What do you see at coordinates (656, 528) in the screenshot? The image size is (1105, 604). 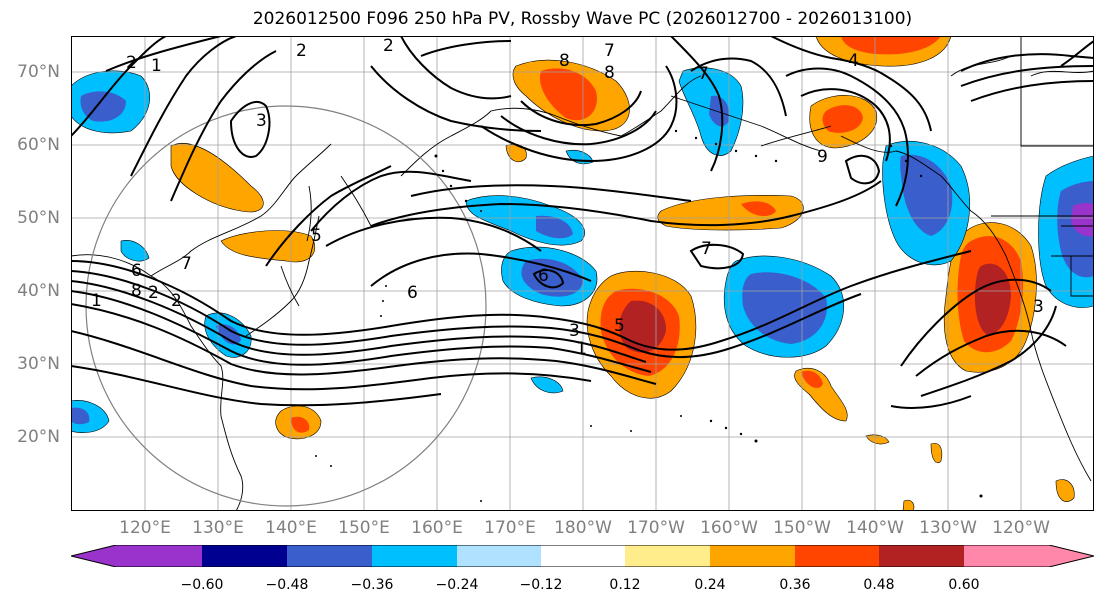 I see `lon-label: 170°W` at bounding box center [656, 528].